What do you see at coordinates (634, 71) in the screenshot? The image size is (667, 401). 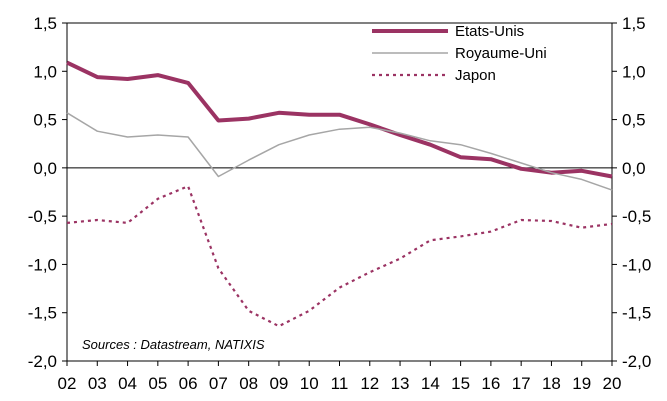 I see `y-right-tick-label: 1,0` at bounding box center [634, 71].